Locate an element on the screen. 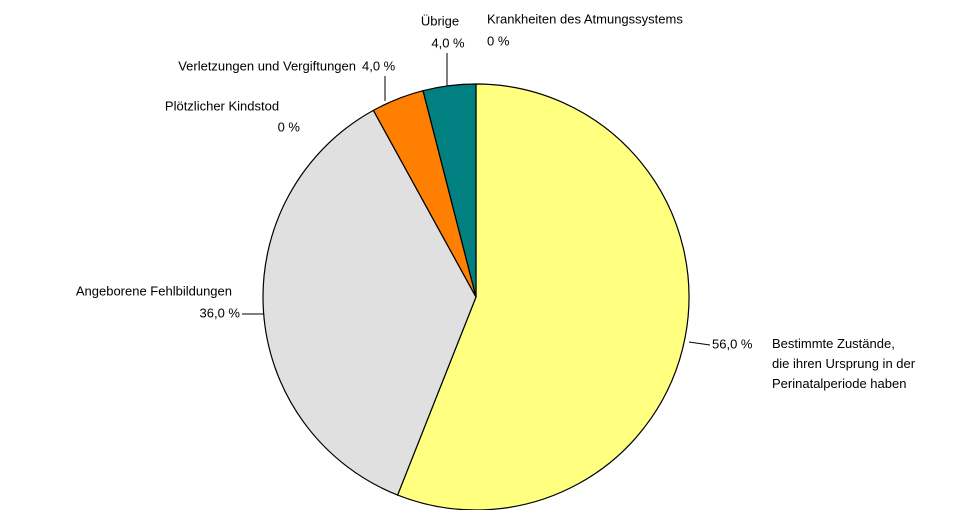  slice-label: Übrige is located at coordinates (440, 20).